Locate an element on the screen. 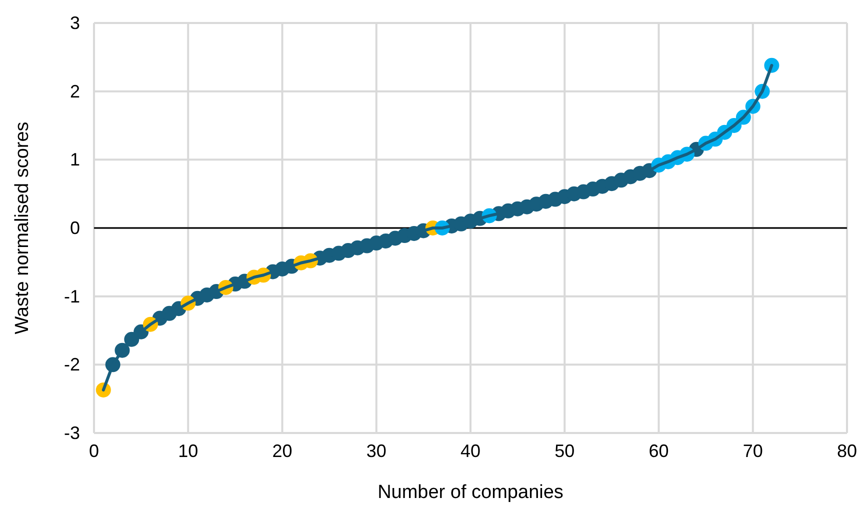 This screenshot has width=864, height=512. x-tick-label: 20 is located at coordinates (282, 451).